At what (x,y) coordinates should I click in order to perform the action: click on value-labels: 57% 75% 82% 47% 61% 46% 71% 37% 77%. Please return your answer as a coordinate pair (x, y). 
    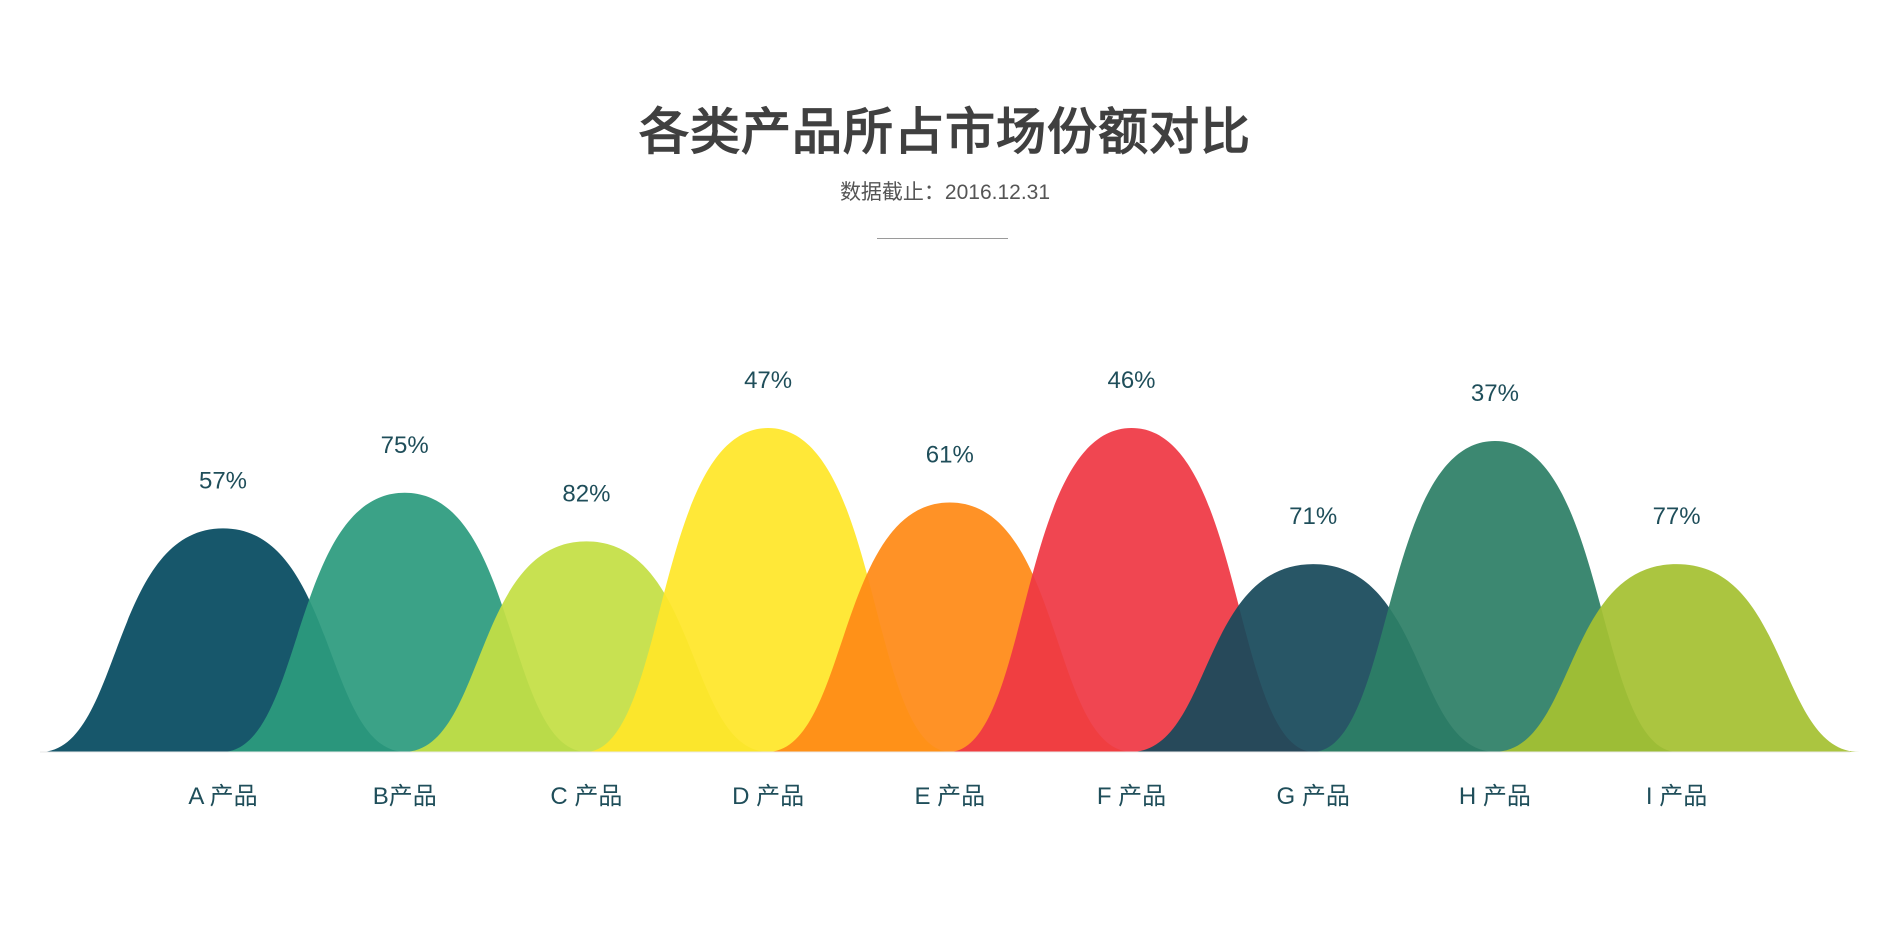
    Looking at the image, I should click on (950, 448).